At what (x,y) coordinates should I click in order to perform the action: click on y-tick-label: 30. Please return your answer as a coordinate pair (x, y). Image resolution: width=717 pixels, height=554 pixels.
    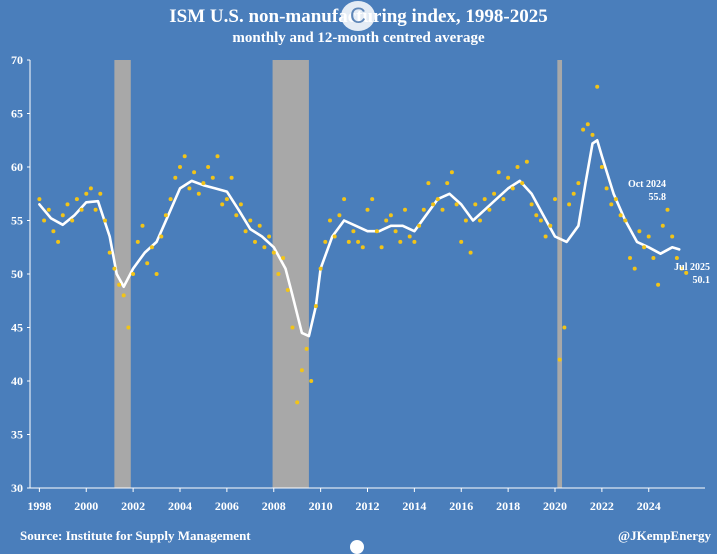
    Looking at the image, I should click on (17, 488).